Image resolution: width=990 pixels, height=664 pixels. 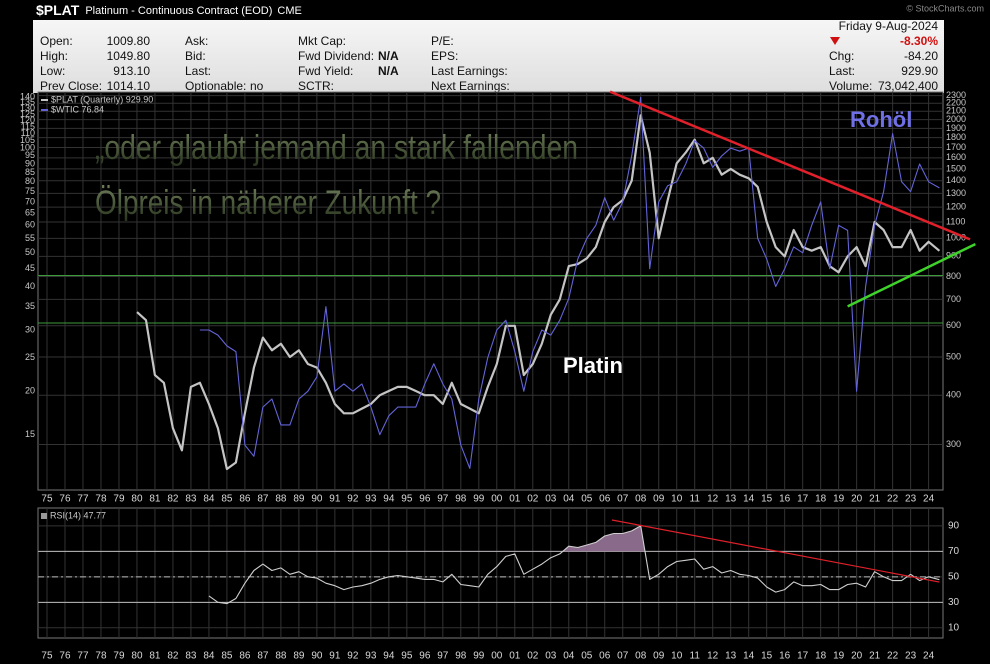 What do you see at coordinates (131, 71) in the screenshot?
I see `field-value: 913.10` at bounding box center [131, 71].